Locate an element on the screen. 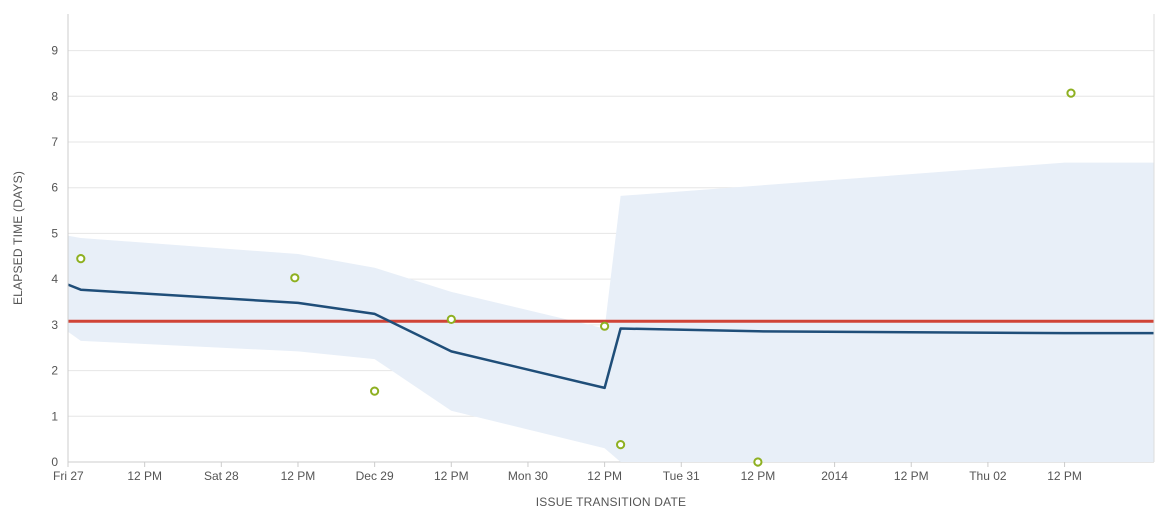 This screenshot has height=519, width=1163. y-axis-ticks: 0 1 2 3 4 5 6 7 8 9 is located at coordinates (54, 256).